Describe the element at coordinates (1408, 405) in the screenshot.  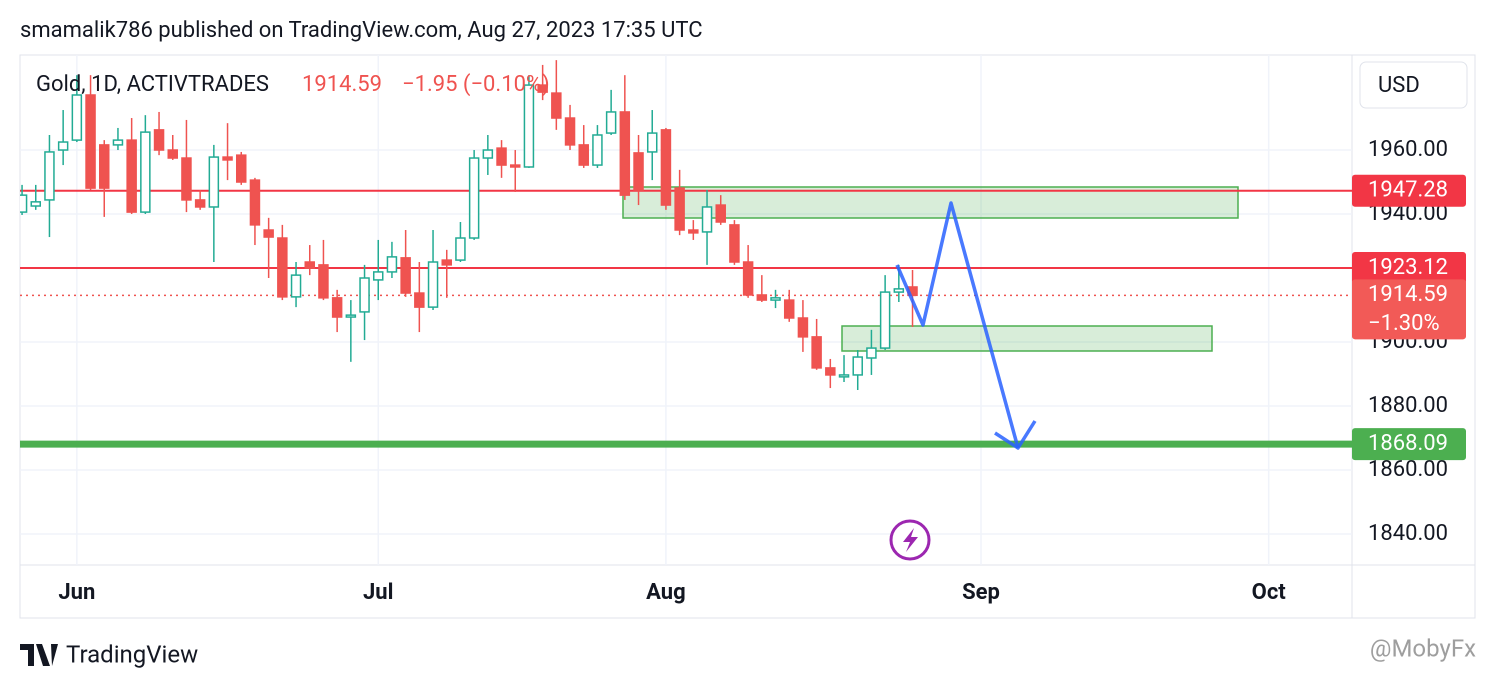
I see `y-tick-label: 1880.00` at that location.